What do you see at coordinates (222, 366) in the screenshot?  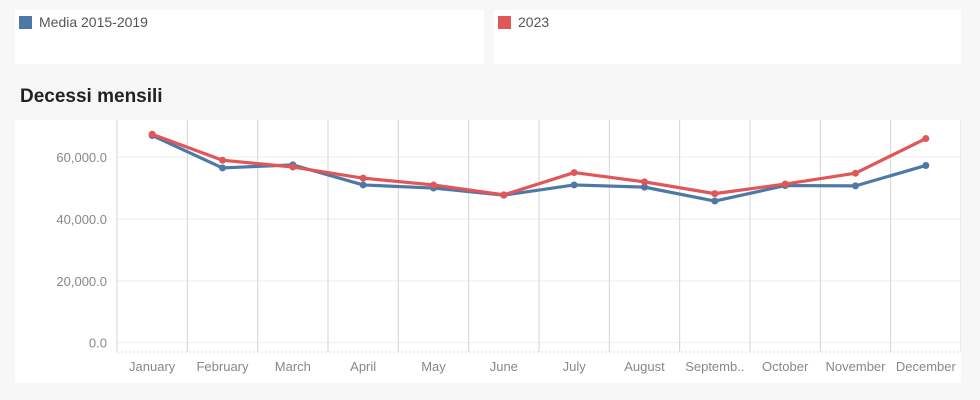 I see `x-tick-label: February` at bounding box center [222, 366].